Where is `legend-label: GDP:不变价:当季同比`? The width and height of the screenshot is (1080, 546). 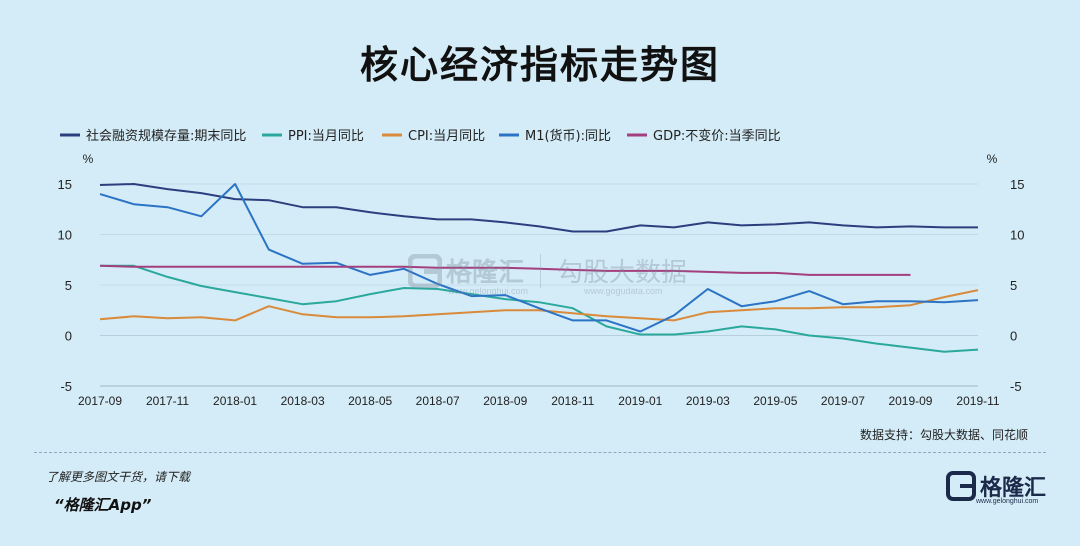 legend-label: GDP:不变价:当季同比 is located at coordinates (717, 136).